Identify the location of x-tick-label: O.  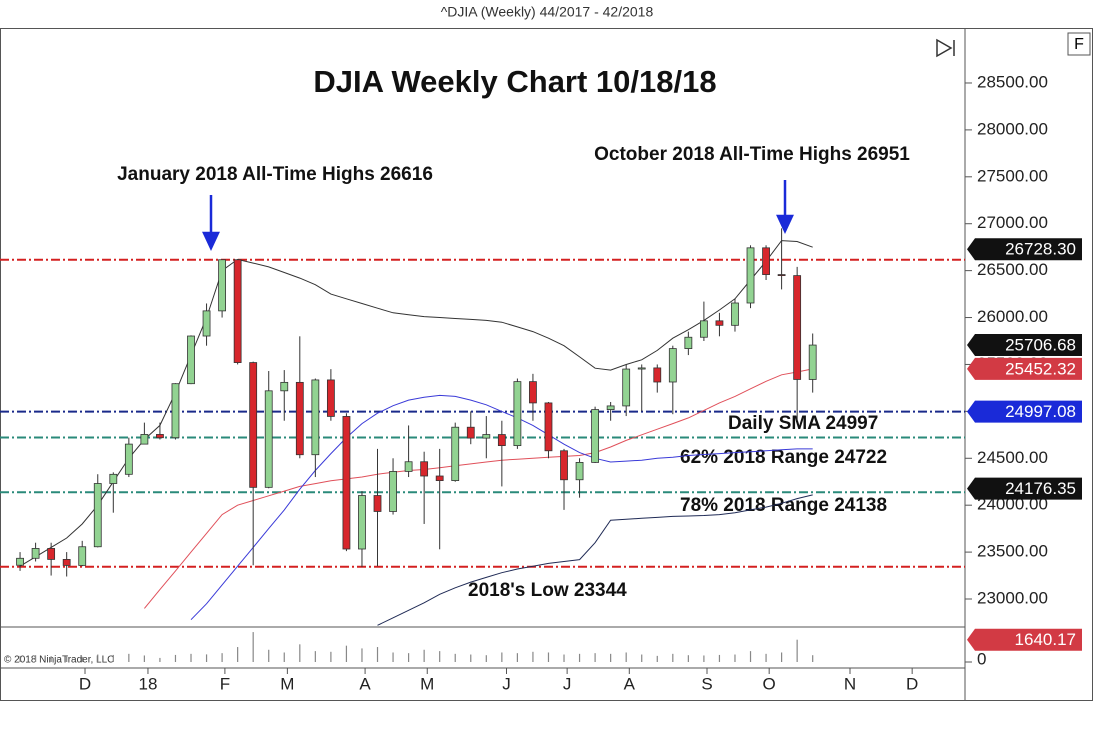
(769, 683).